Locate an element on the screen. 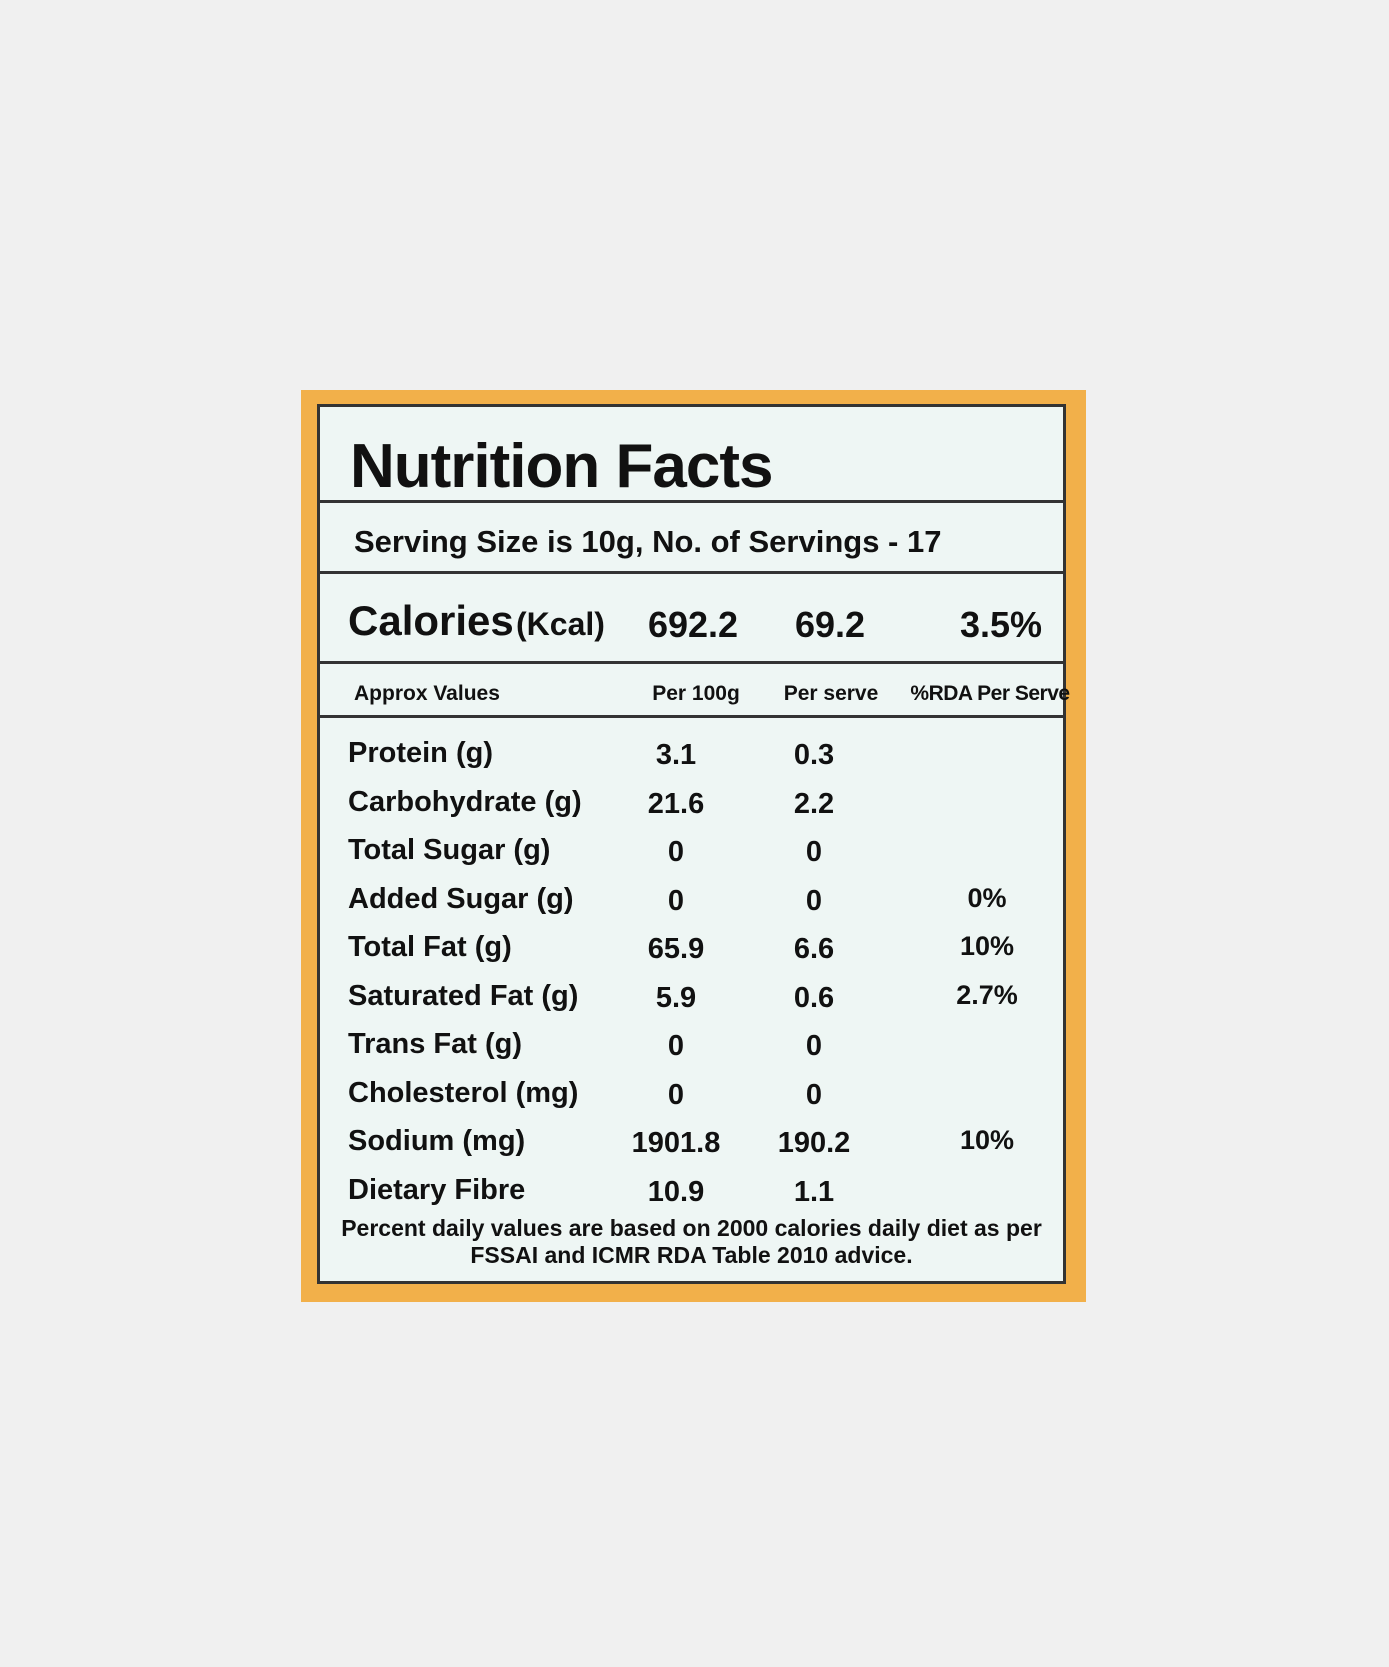 The height and width of the screenshot is (1667, 1389). per-serve: 190.2 is located at coordinates (814, 1143).